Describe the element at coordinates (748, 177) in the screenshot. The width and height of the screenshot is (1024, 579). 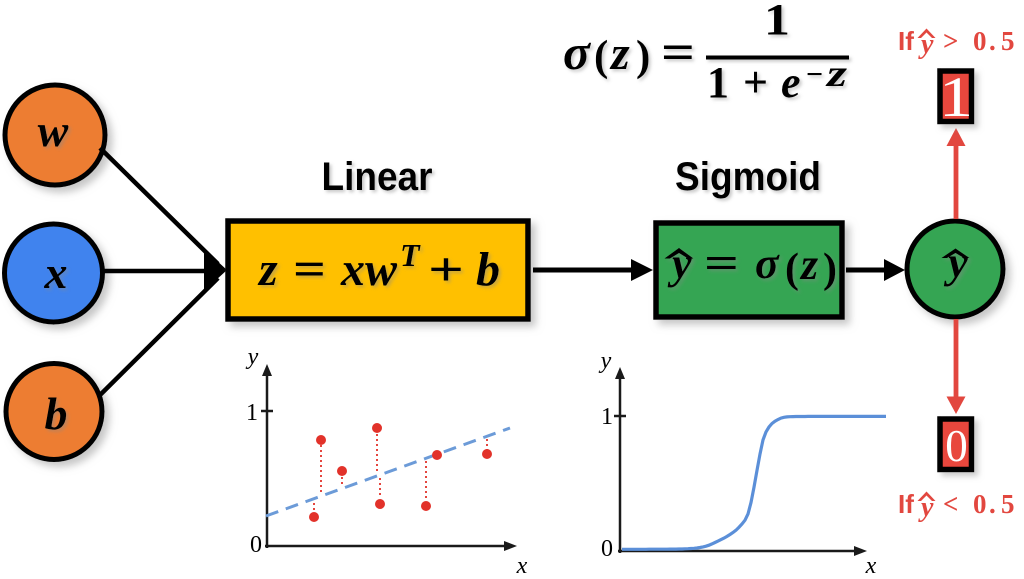
I see `svg-text: Sigmoid` at that location.